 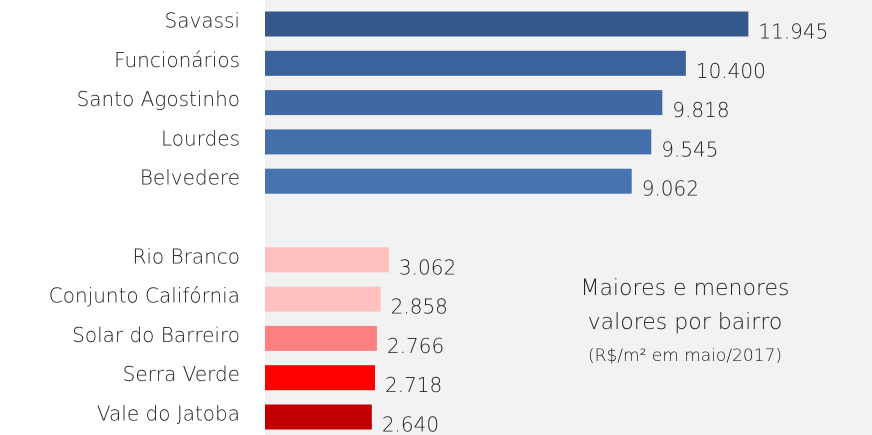 What do you see at coordinates (202, 21) in the screenshot?
I see `category-label: Savassi` at bounding box center [202, 21].